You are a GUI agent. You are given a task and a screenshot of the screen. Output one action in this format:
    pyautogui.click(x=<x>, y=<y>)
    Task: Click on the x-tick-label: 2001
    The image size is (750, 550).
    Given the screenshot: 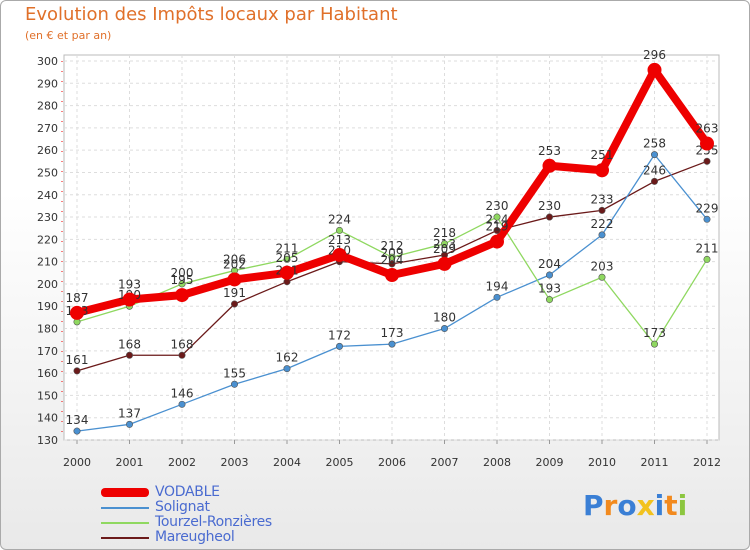 What is the action you would take?
    pyautogui.click(x=130, y=462)
    